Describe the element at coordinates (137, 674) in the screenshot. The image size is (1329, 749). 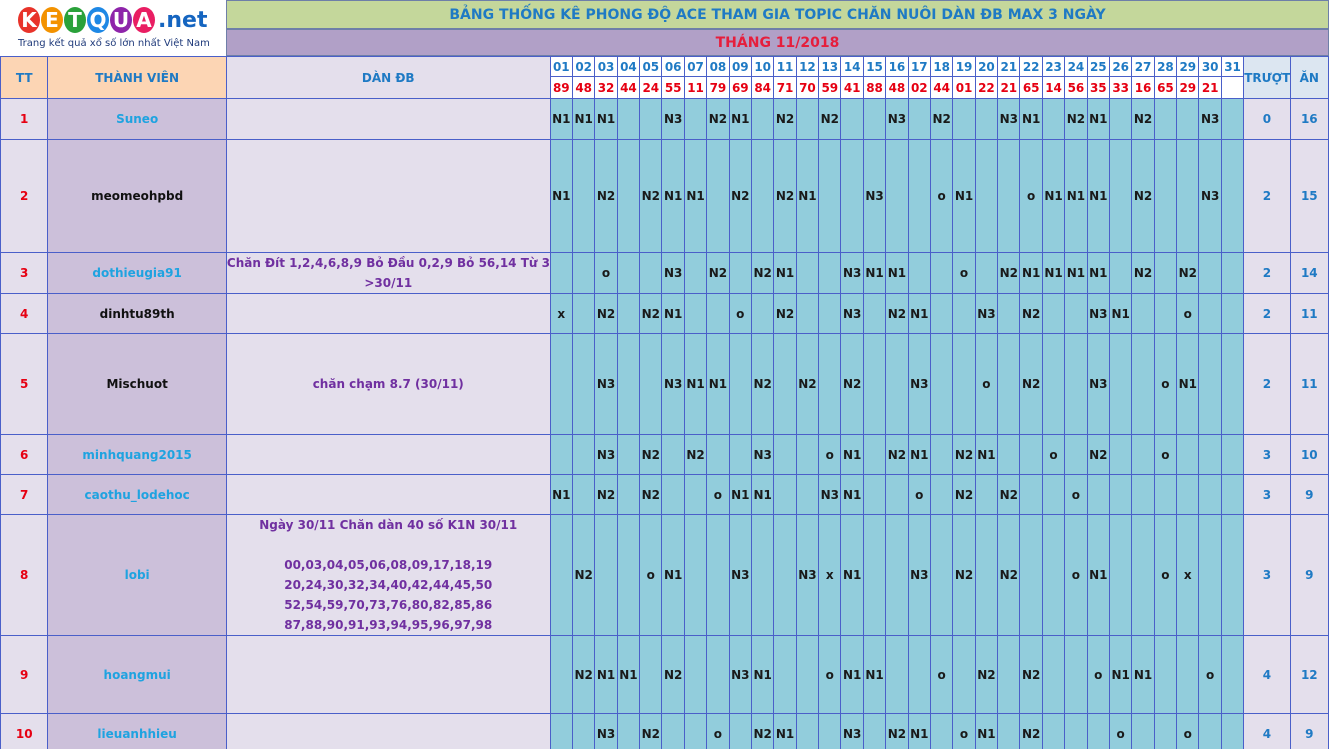
I see `member-name: hoangmui` at that location.